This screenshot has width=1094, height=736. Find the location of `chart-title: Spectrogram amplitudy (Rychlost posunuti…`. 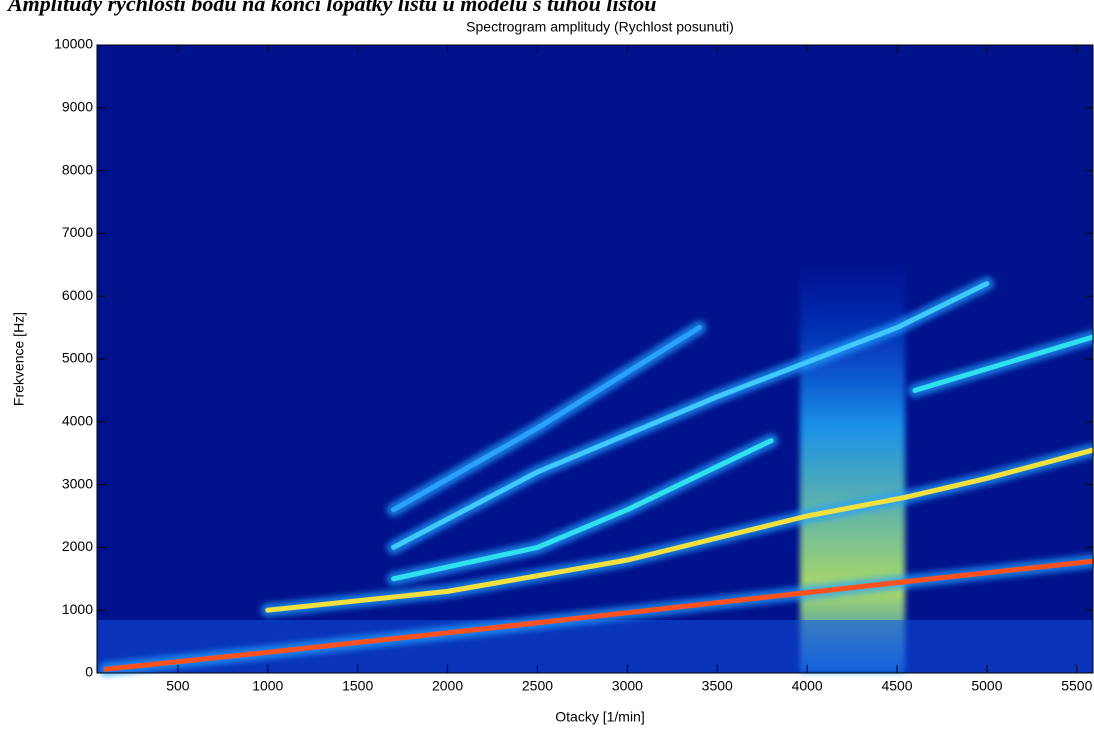

chart-title: Spectrogram amplitudy (Rychlost posunuti… is located at coordinates (600, 27).